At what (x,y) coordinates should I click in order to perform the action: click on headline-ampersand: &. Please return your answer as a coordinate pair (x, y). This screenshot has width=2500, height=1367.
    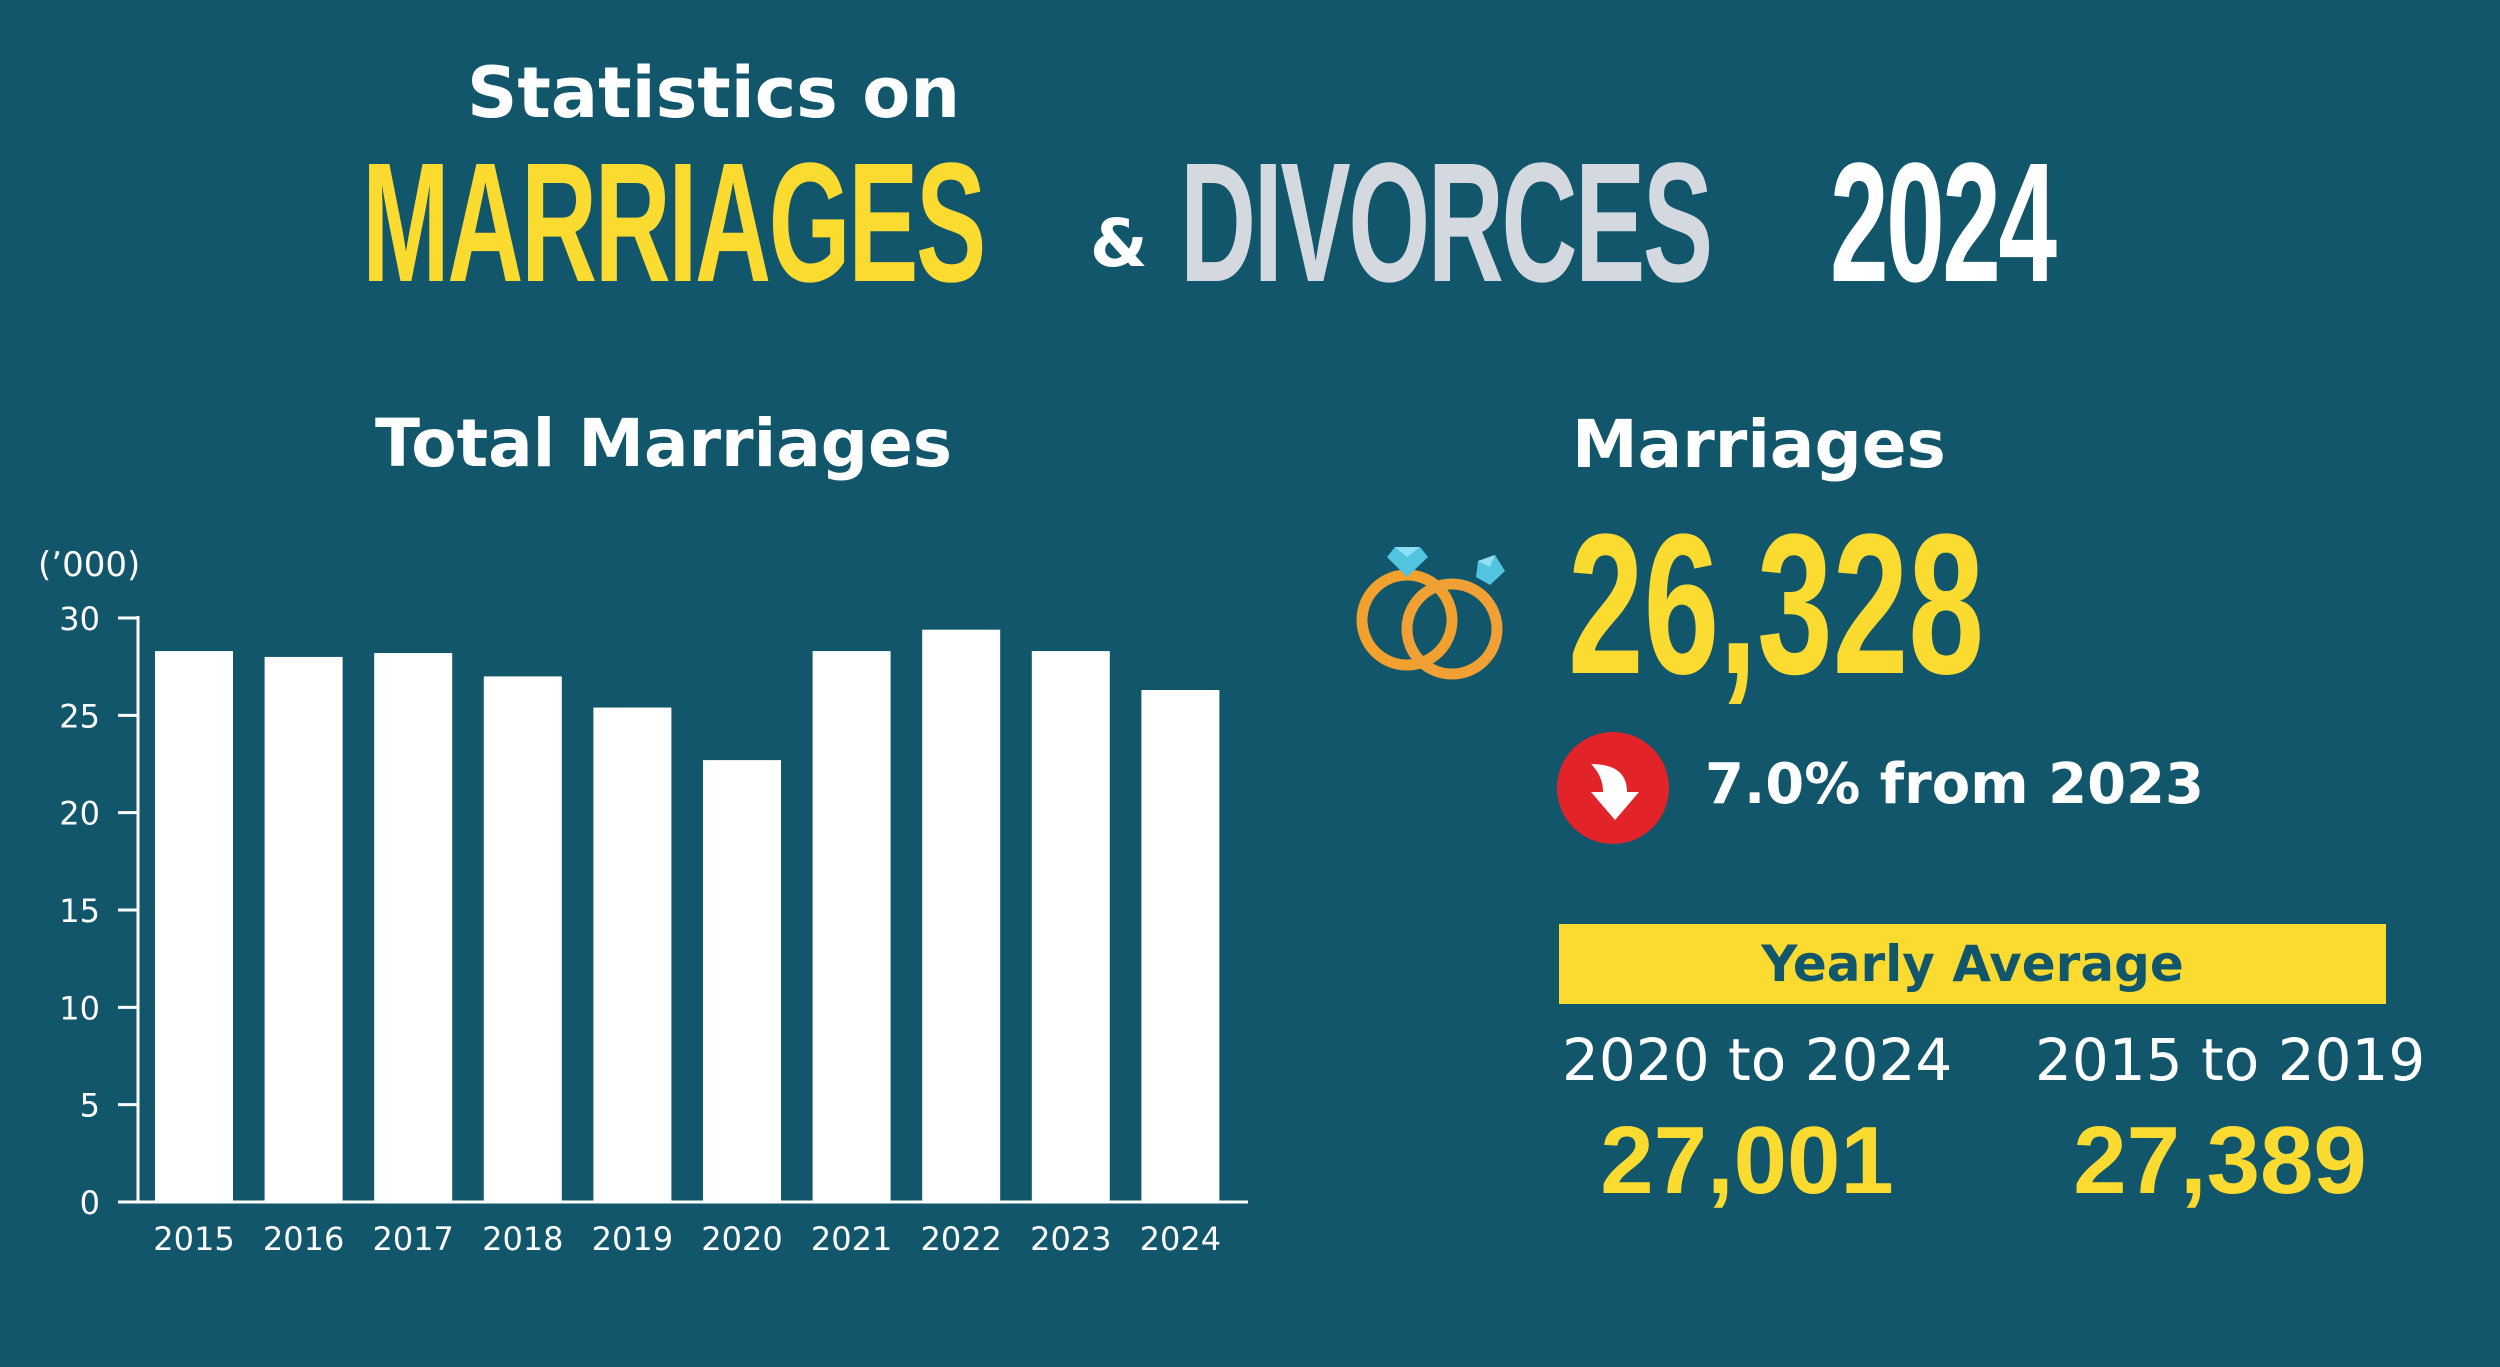
    Looking at the image, I should click on (1119, 243).